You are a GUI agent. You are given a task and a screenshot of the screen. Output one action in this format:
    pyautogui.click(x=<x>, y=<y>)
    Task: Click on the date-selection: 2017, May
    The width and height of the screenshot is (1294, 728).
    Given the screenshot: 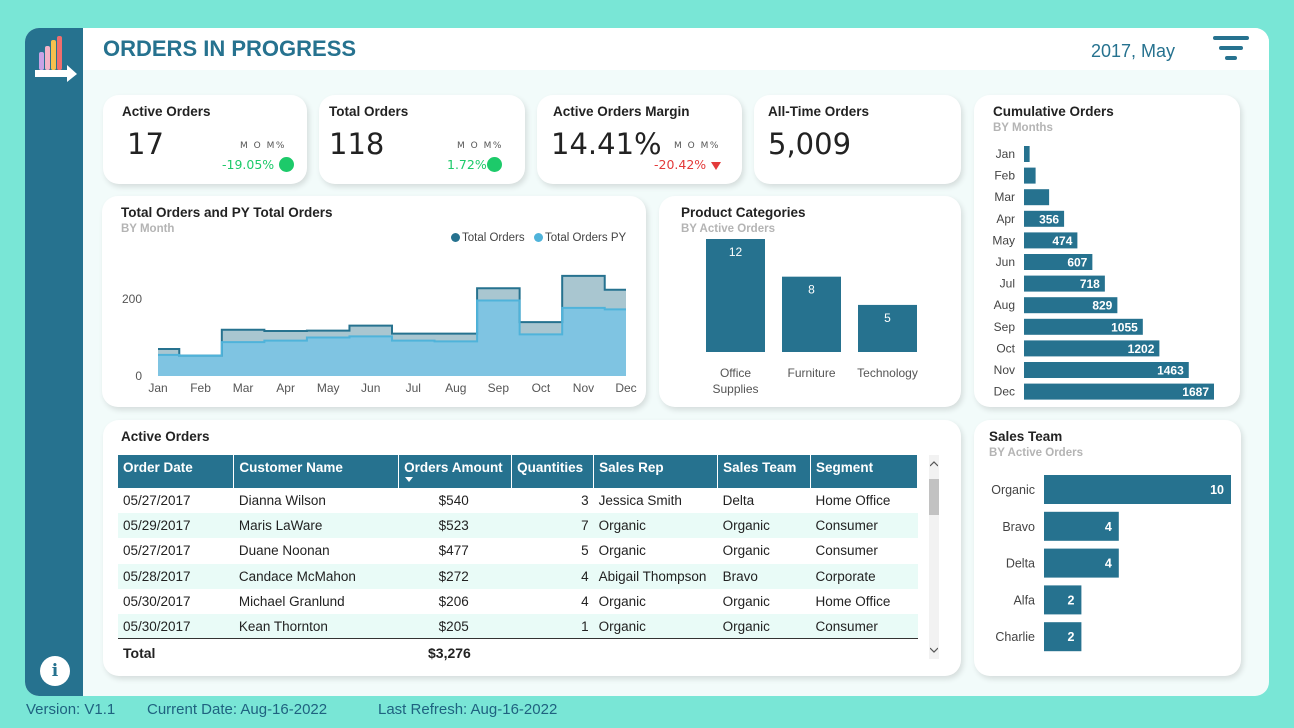 What is the action you would take?
    pyautogui.click(x=1133, y=51)
    